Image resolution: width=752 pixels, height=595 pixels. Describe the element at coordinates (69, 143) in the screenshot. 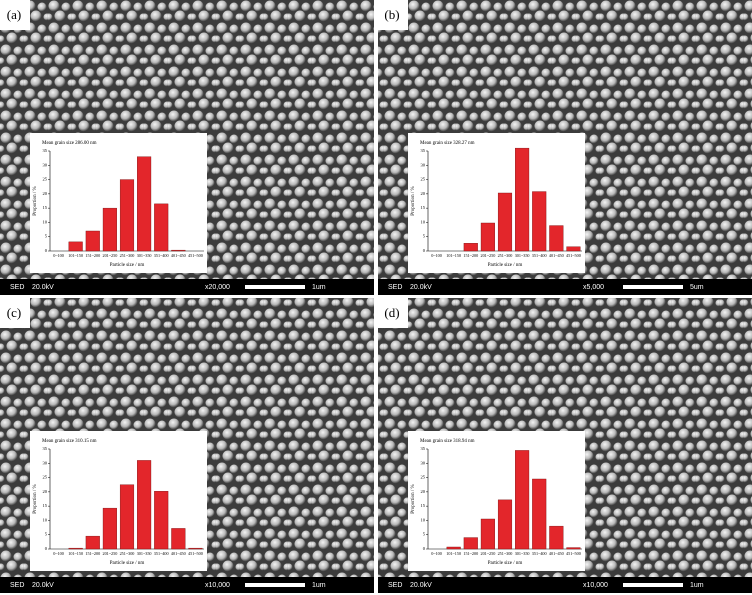

I see `chart-title: Mean grain size 286.00 nm` at that location.